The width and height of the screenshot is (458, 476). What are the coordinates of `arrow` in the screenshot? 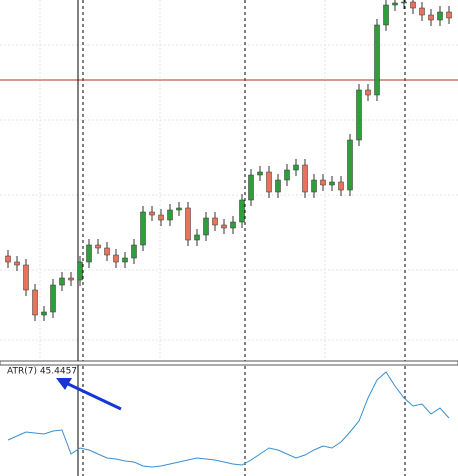 It's located at (89, 394).